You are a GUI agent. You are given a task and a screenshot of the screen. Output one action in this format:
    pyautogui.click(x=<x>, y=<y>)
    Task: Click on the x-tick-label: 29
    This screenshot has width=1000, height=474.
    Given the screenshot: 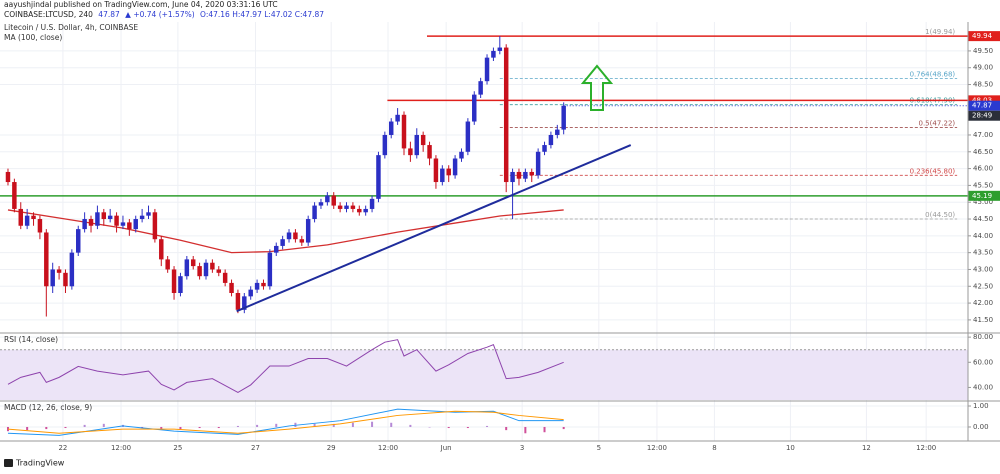 What is the action you would take?
    pyautogui.click(x=331, y=448)
    